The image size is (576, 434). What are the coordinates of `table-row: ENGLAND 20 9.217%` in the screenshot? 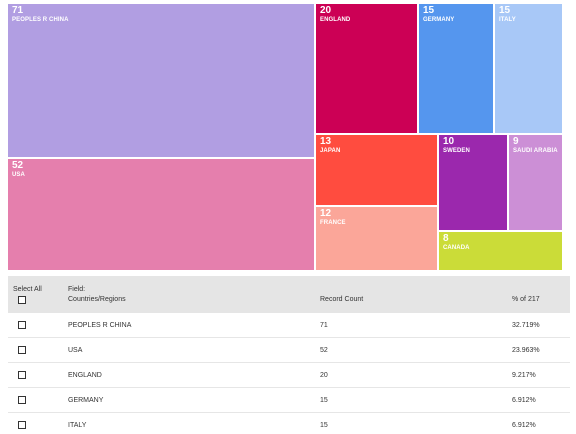 It's located at (289, 375).